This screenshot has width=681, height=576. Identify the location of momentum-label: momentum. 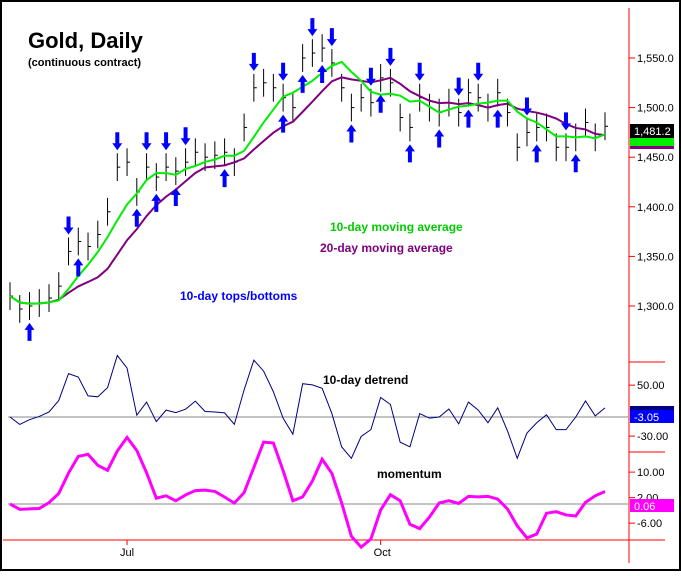
(409, 474).